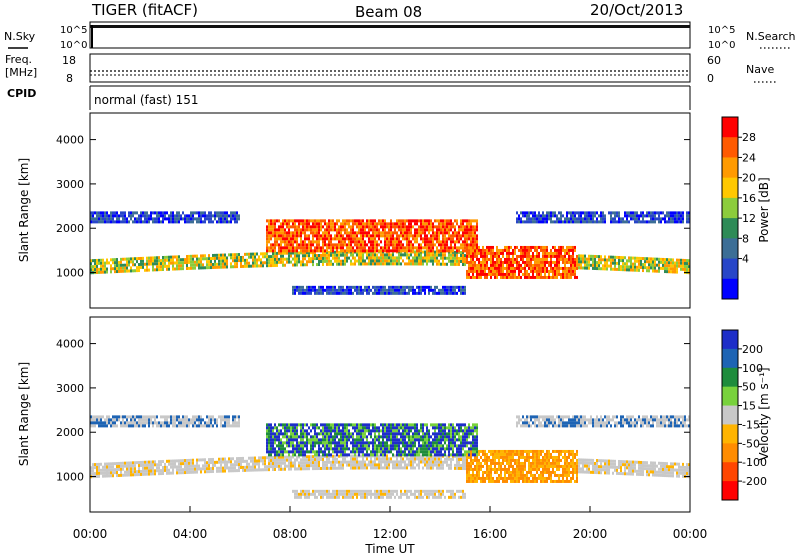  I want to click on freq-label: Freq., so click(18, 59).